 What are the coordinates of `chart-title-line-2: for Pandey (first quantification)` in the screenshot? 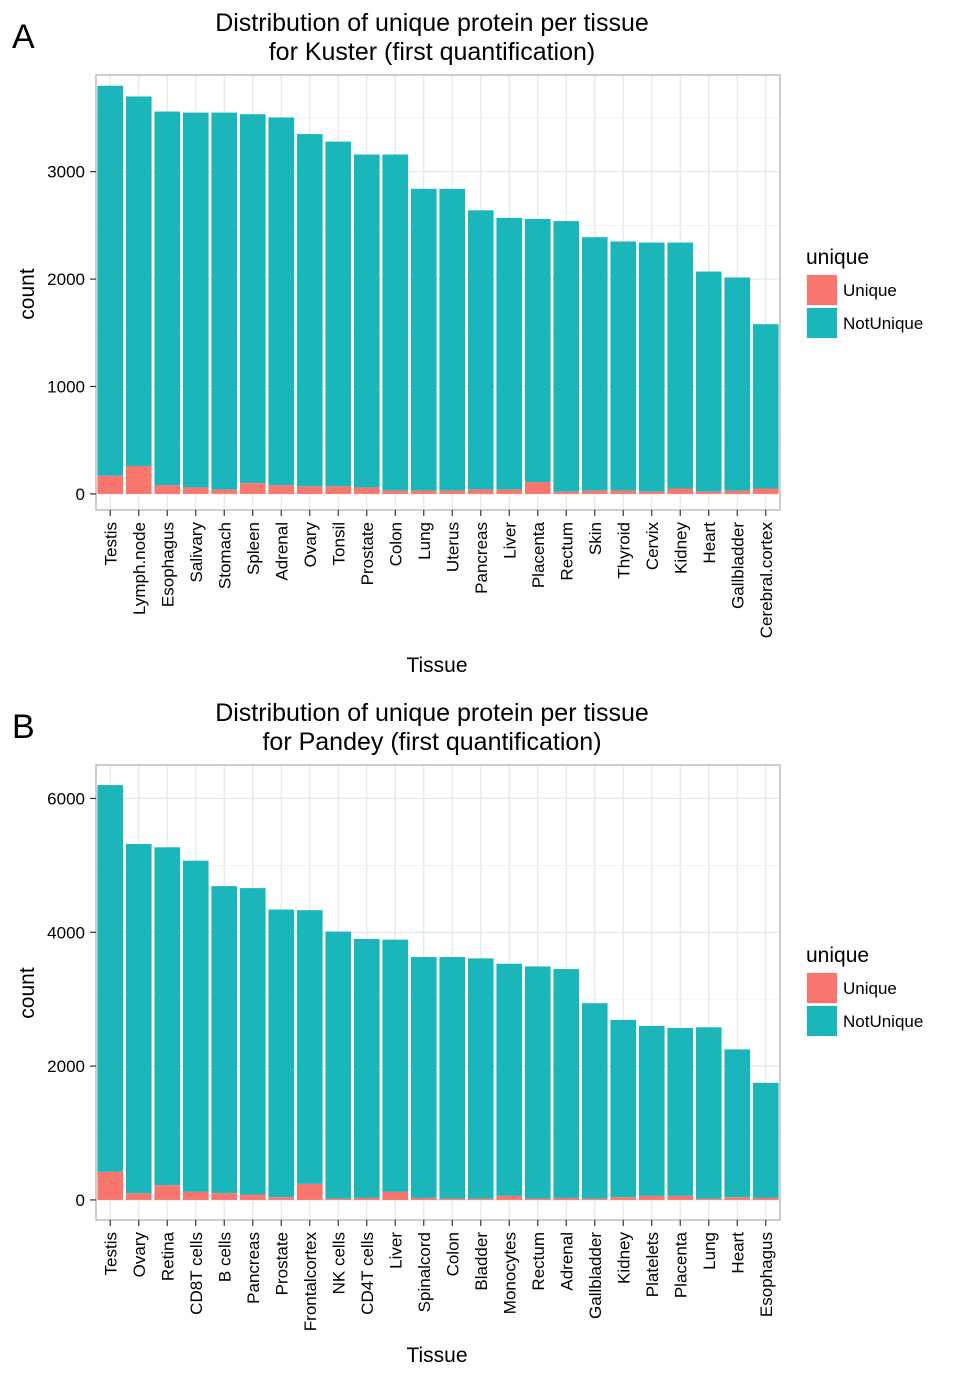 It's located at (431, 742).